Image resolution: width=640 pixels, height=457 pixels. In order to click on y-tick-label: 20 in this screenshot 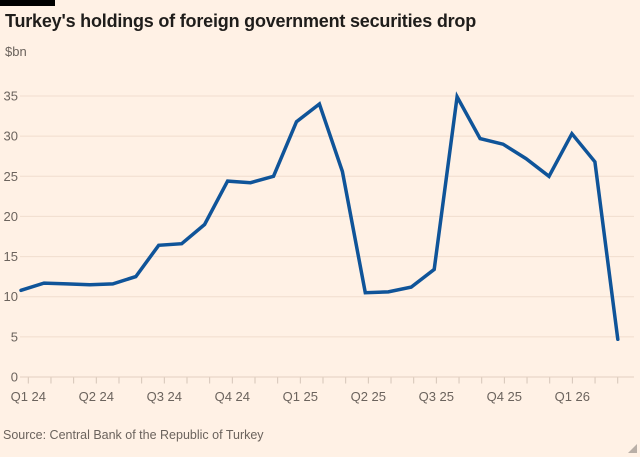, I will do `click(11, 216)`.